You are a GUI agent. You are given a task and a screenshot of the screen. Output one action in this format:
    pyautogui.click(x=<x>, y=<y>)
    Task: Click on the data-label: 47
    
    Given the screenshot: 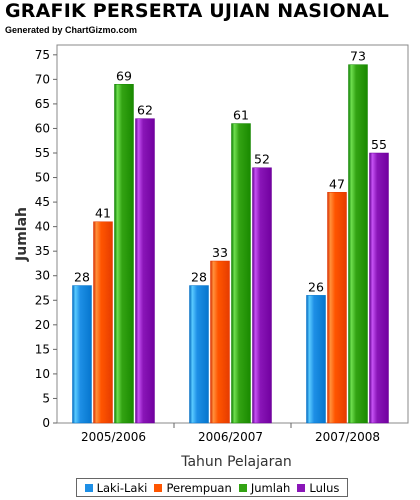 What is the action you would take?
    pyautogui.click(x=337, y=183)
    